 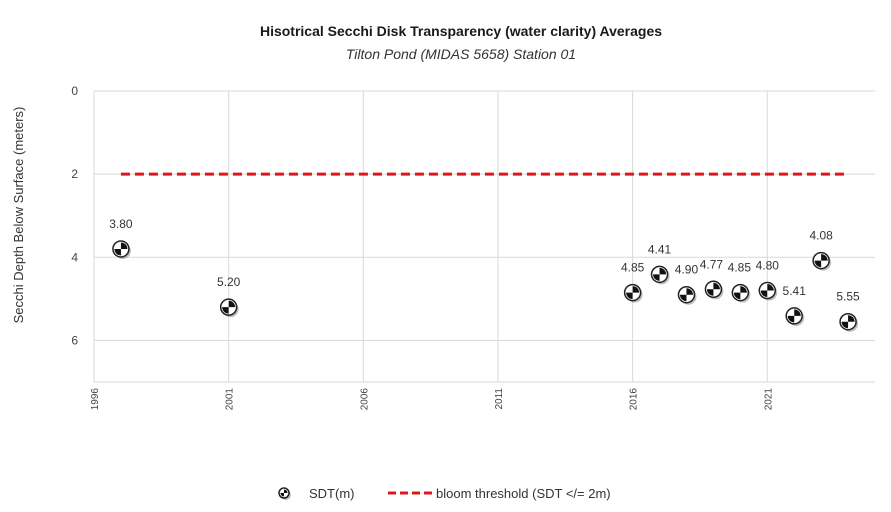 I want to click on legend-label-sdt: SDT(m), so click(x=332, y=493).